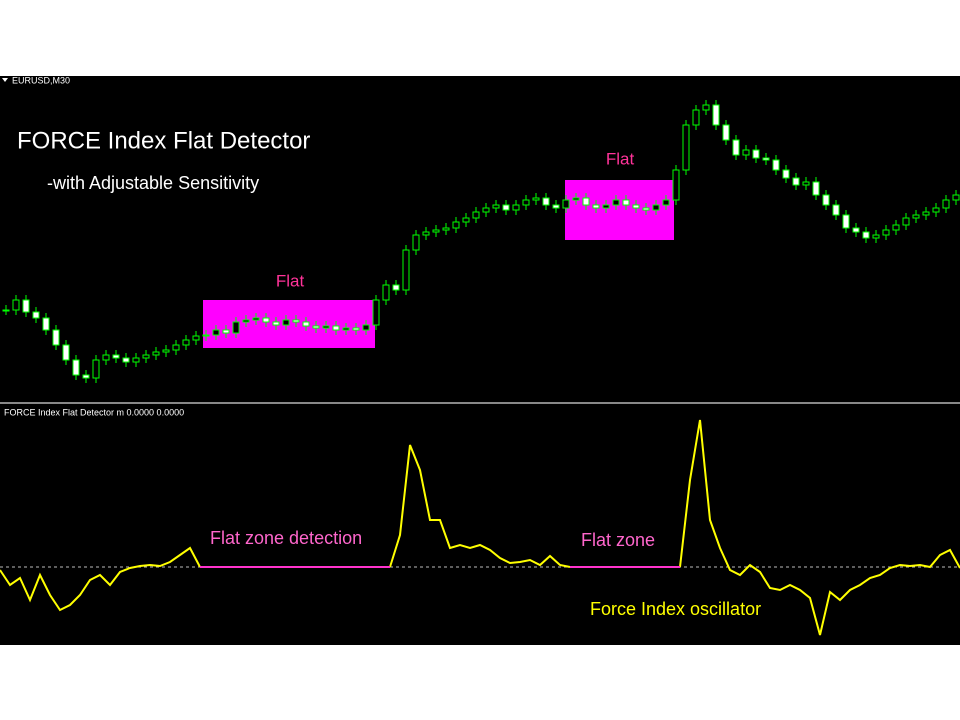 The width and height of the screenshot is (960, 720). Describe the element at coordinates (618, 540) in the screenshot. I see `annotation: Flat zone` at that location.